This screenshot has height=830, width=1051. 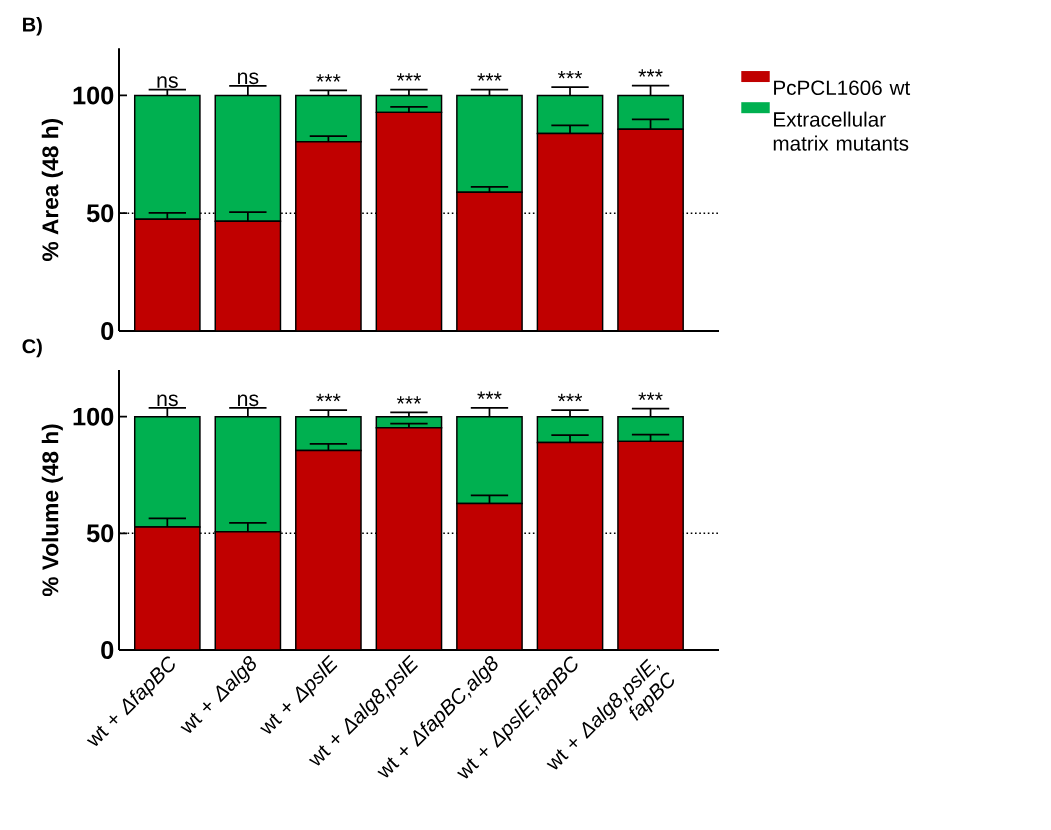 What do you see at coordinates (32, 26) in the screenshot?
I see `chart-title: B)` at bounding box center [32, 26].